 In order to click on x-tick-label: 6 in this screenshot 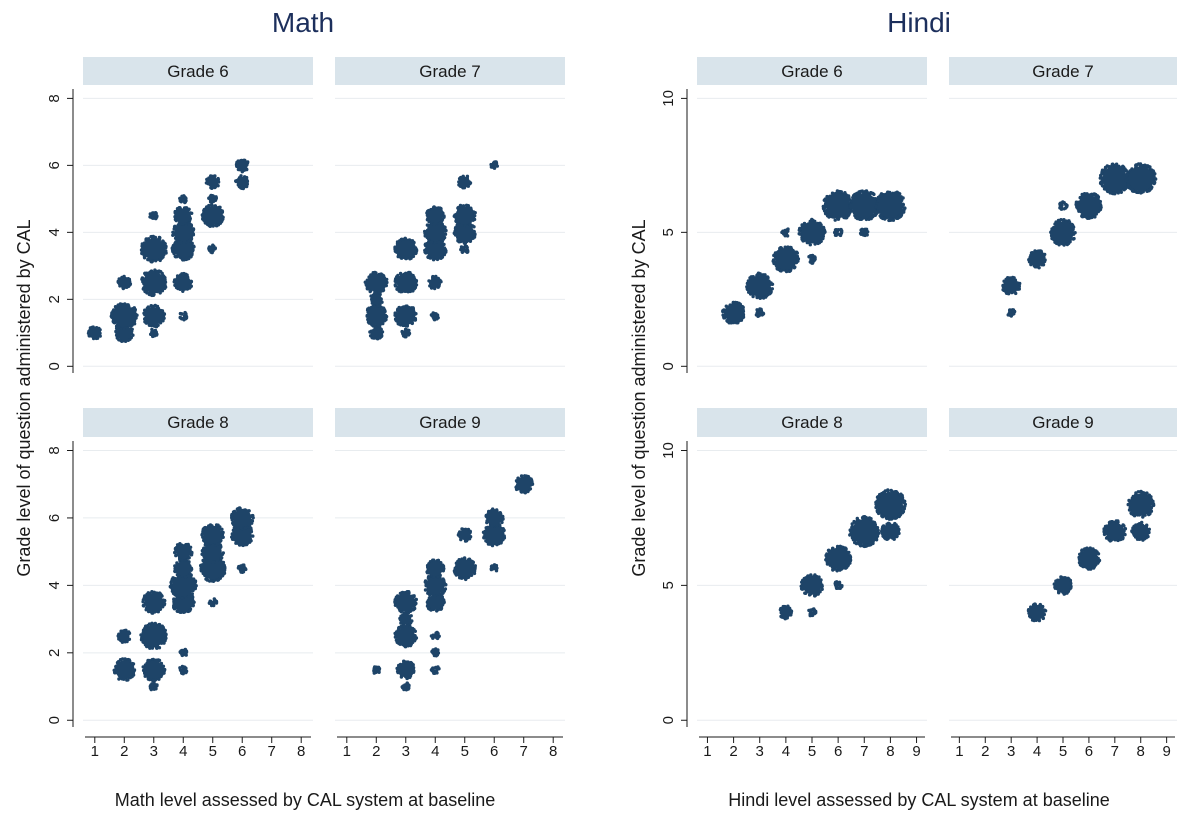, I will do `click(242, 751)`.